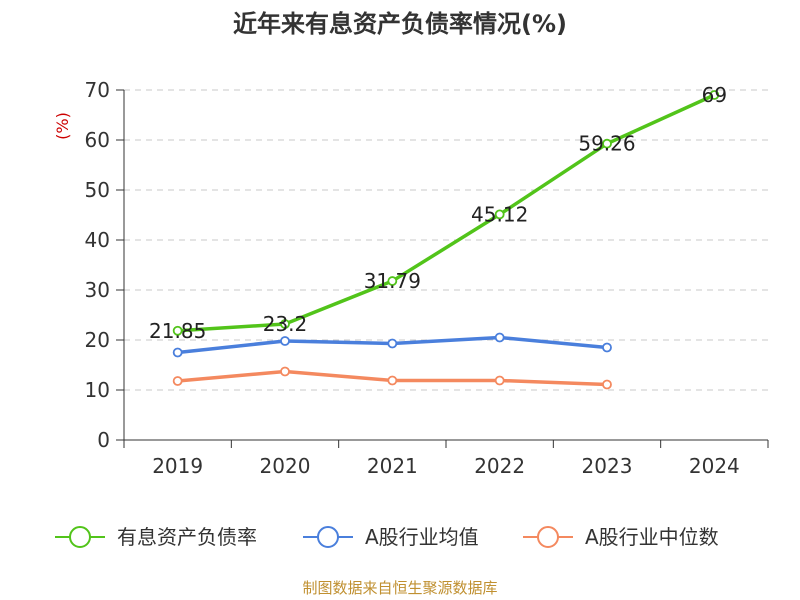  Describe the element at coordinates (97, 290) in the screenshot. I see `y-tick-label: 30` at that location.